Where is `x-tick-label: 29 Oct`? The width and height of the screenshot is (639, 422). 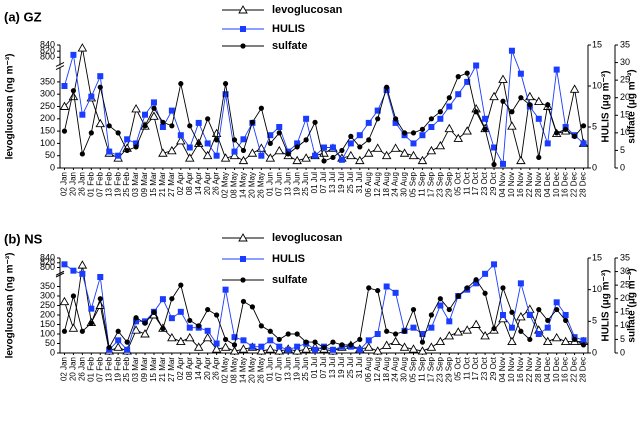
x-tick-label: 29 Oct is located at coordinates (493, 183).